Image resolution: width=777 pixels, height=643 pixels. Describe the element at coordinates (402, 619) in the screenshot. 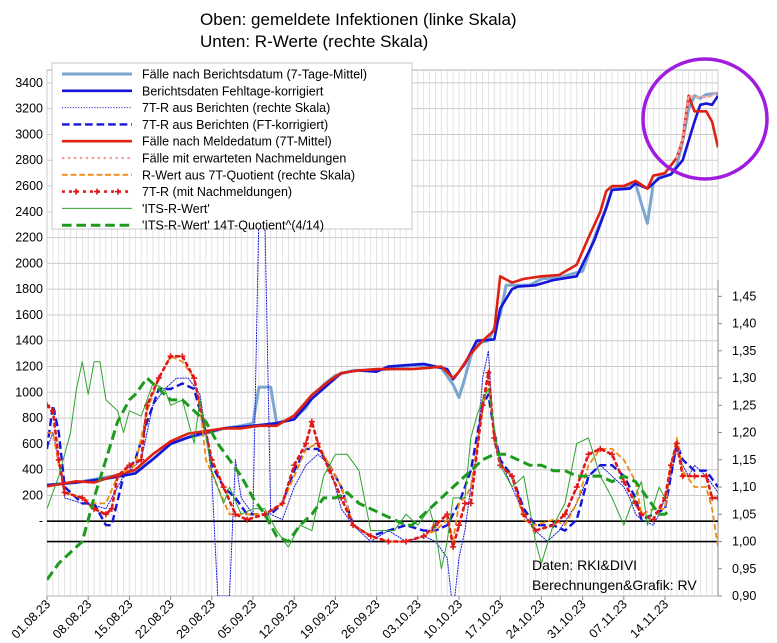

I see `x-tick-label: 03.10.23` at that location.